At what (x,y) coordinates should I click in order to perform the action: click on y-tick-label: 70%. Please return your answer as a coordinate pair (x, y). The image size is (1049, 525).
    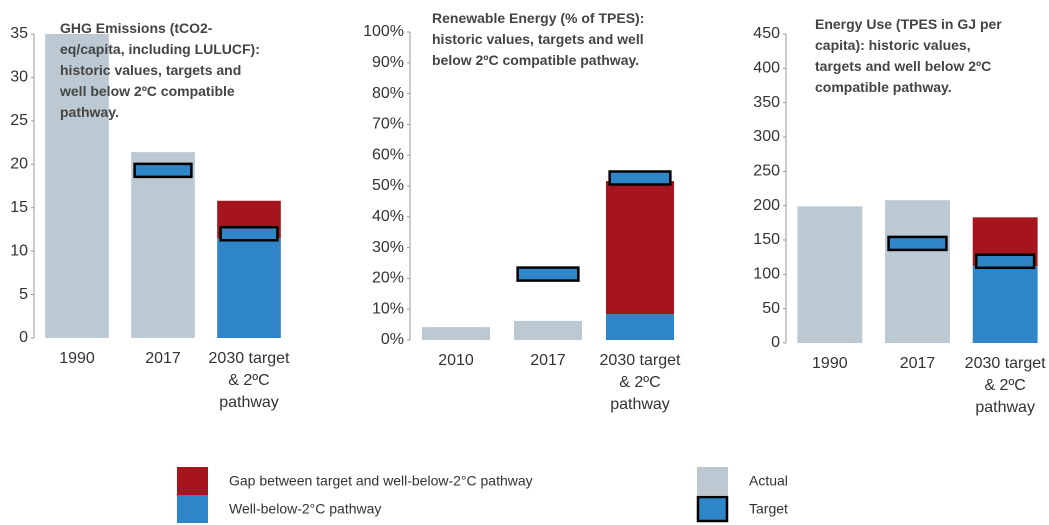
    Looking at the image, I should click on (388, 124).